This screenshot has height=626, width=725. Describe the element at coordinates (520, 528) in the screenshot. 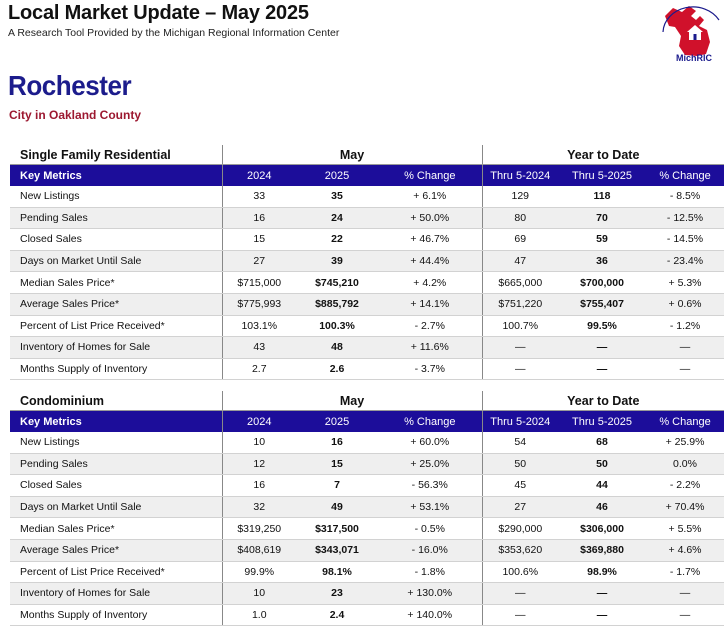

I see `metric-value: $290,000` at that location.